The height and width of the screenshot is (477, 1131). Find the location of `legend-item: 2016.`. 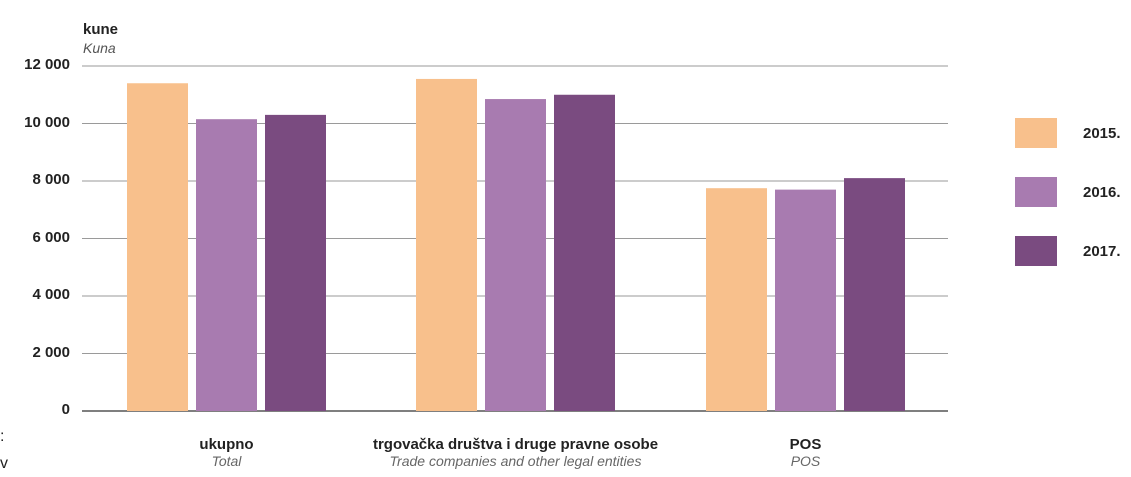

legend-item: 2016. is located at coordinates (1073, 192).